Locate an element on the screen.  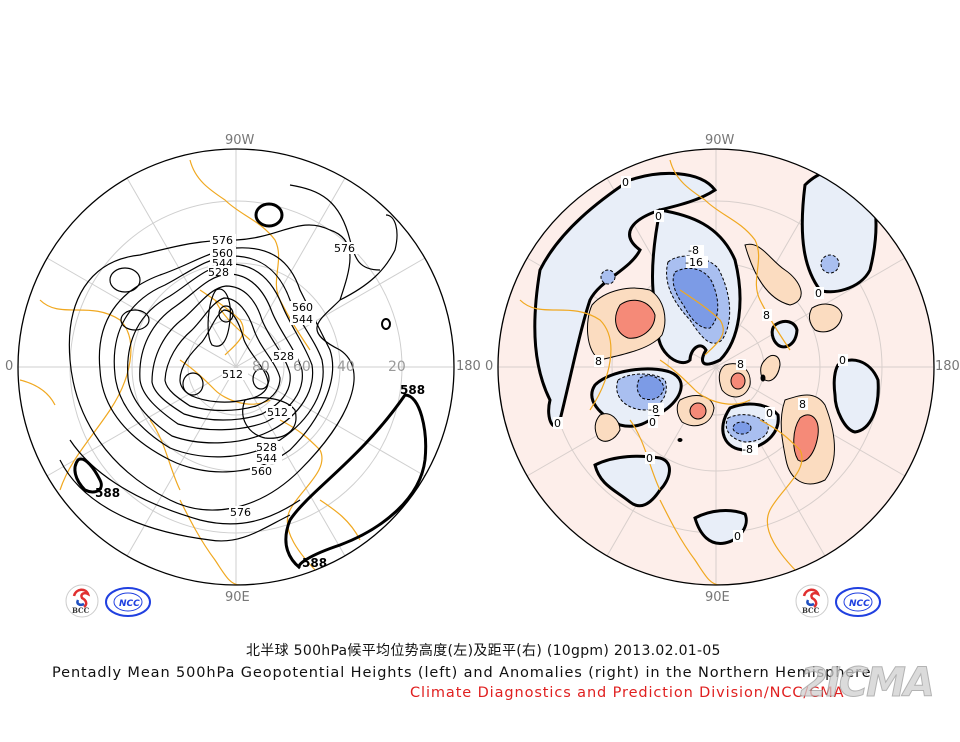
bcc-logo-left: BCC is located at coordinates (82, 601).